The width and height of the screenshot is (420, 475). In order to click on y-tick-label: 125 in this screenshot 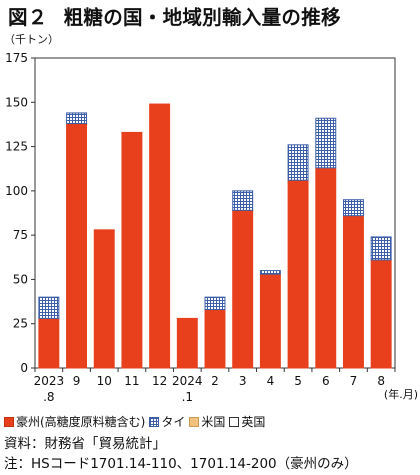, I will do `click(16, 147)`.